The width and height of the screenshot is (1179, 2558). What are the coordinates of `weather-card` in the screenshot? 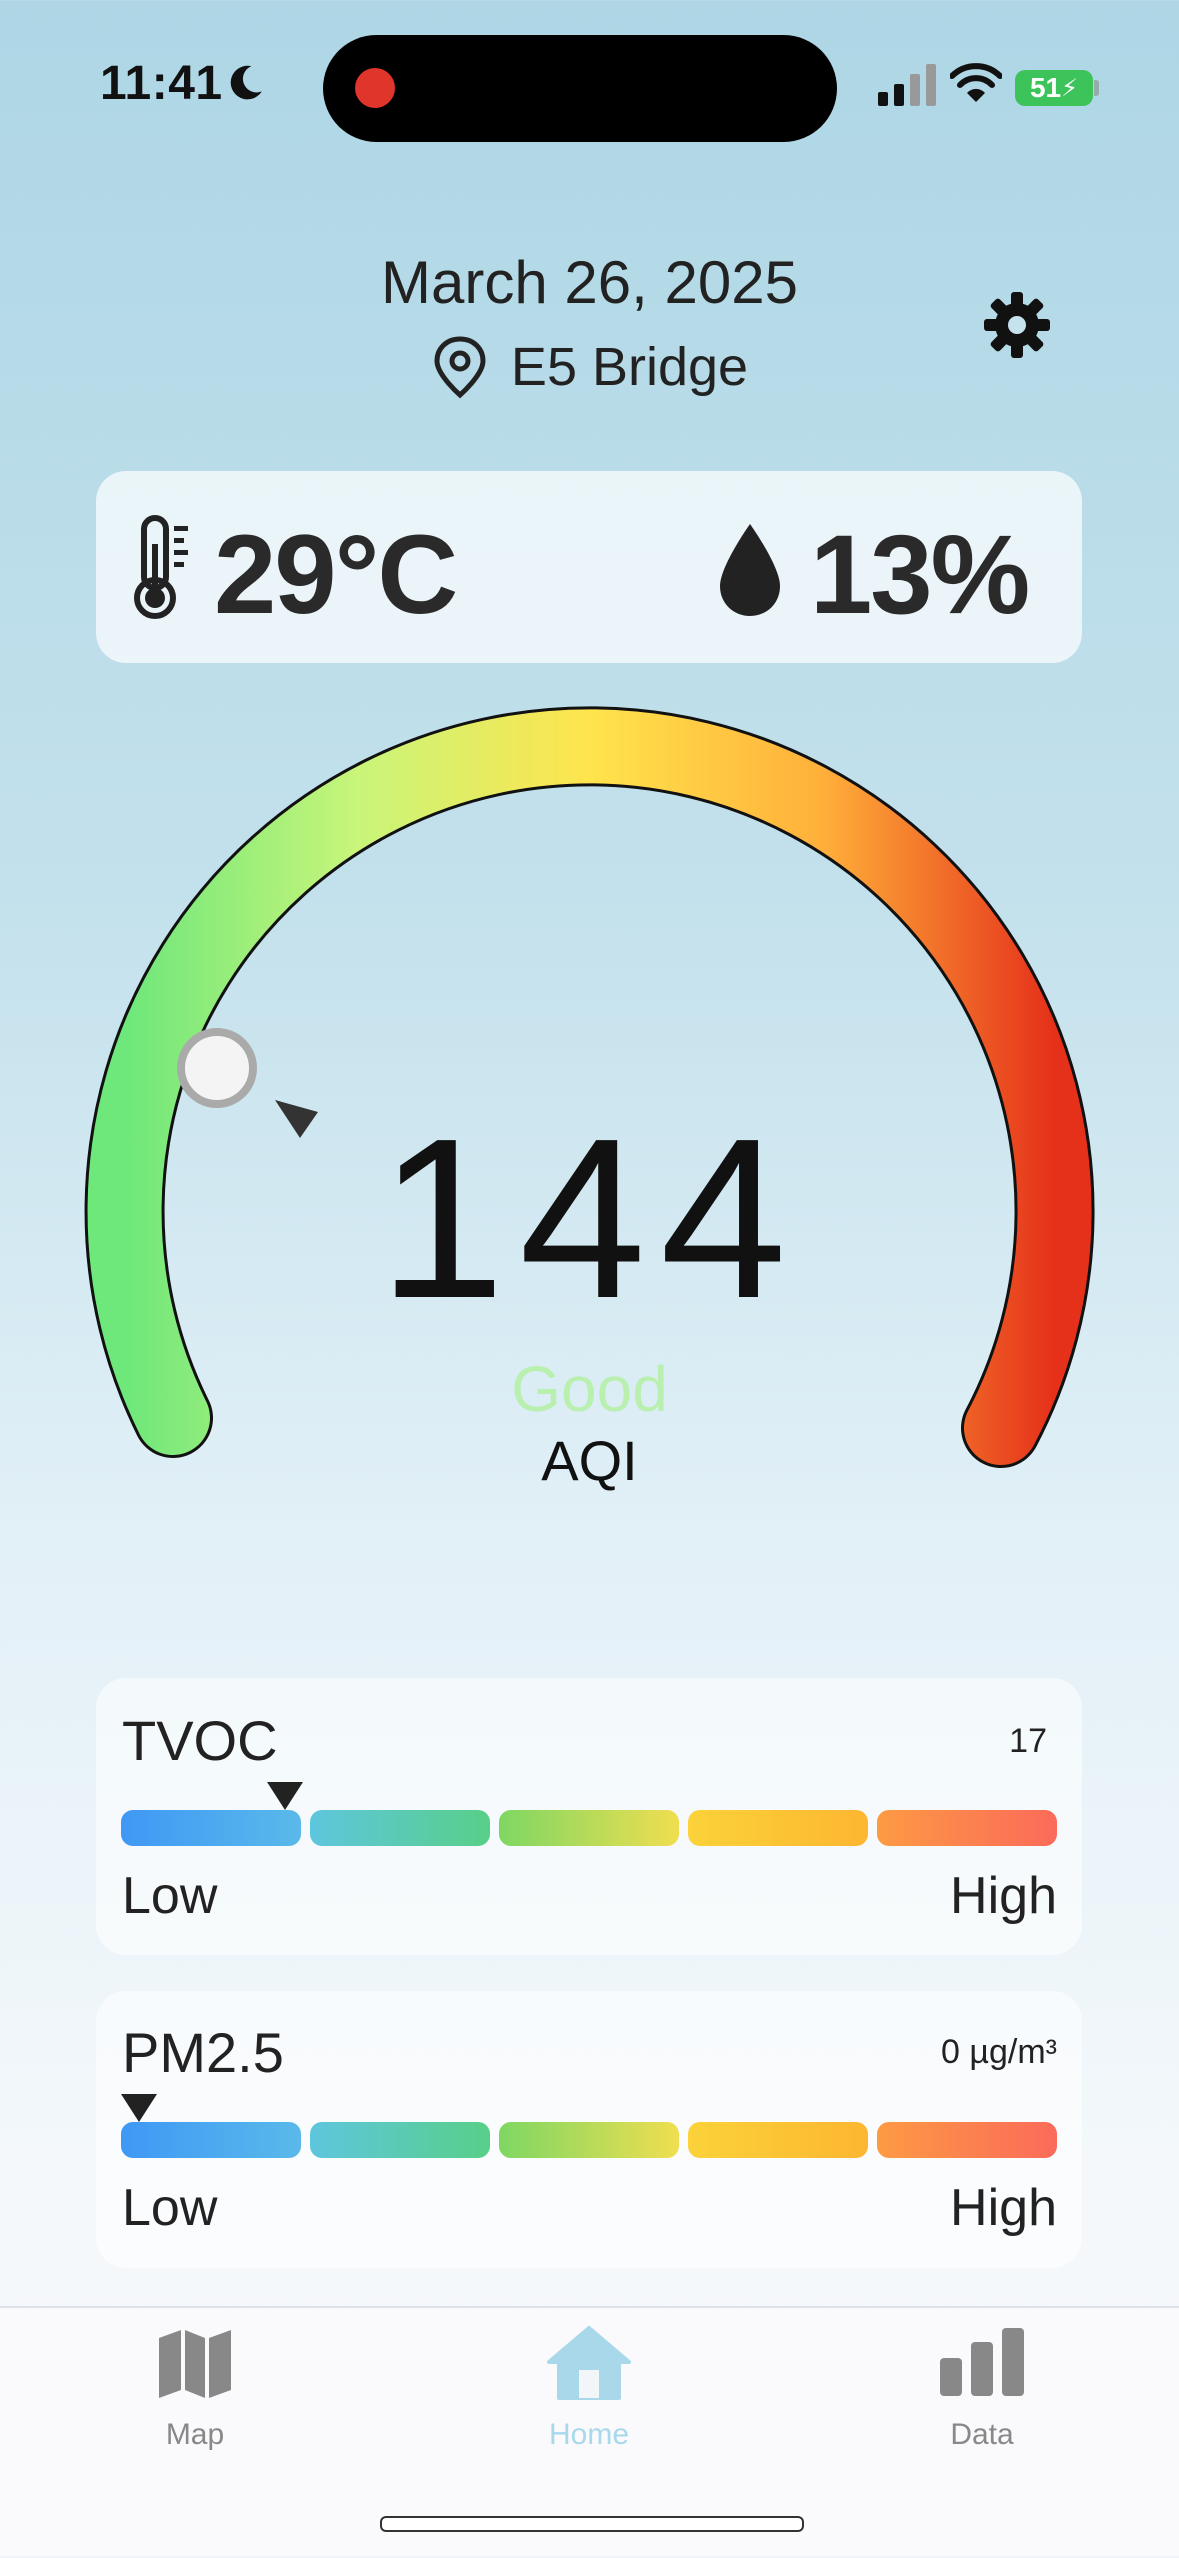 It's located at (589, 567).